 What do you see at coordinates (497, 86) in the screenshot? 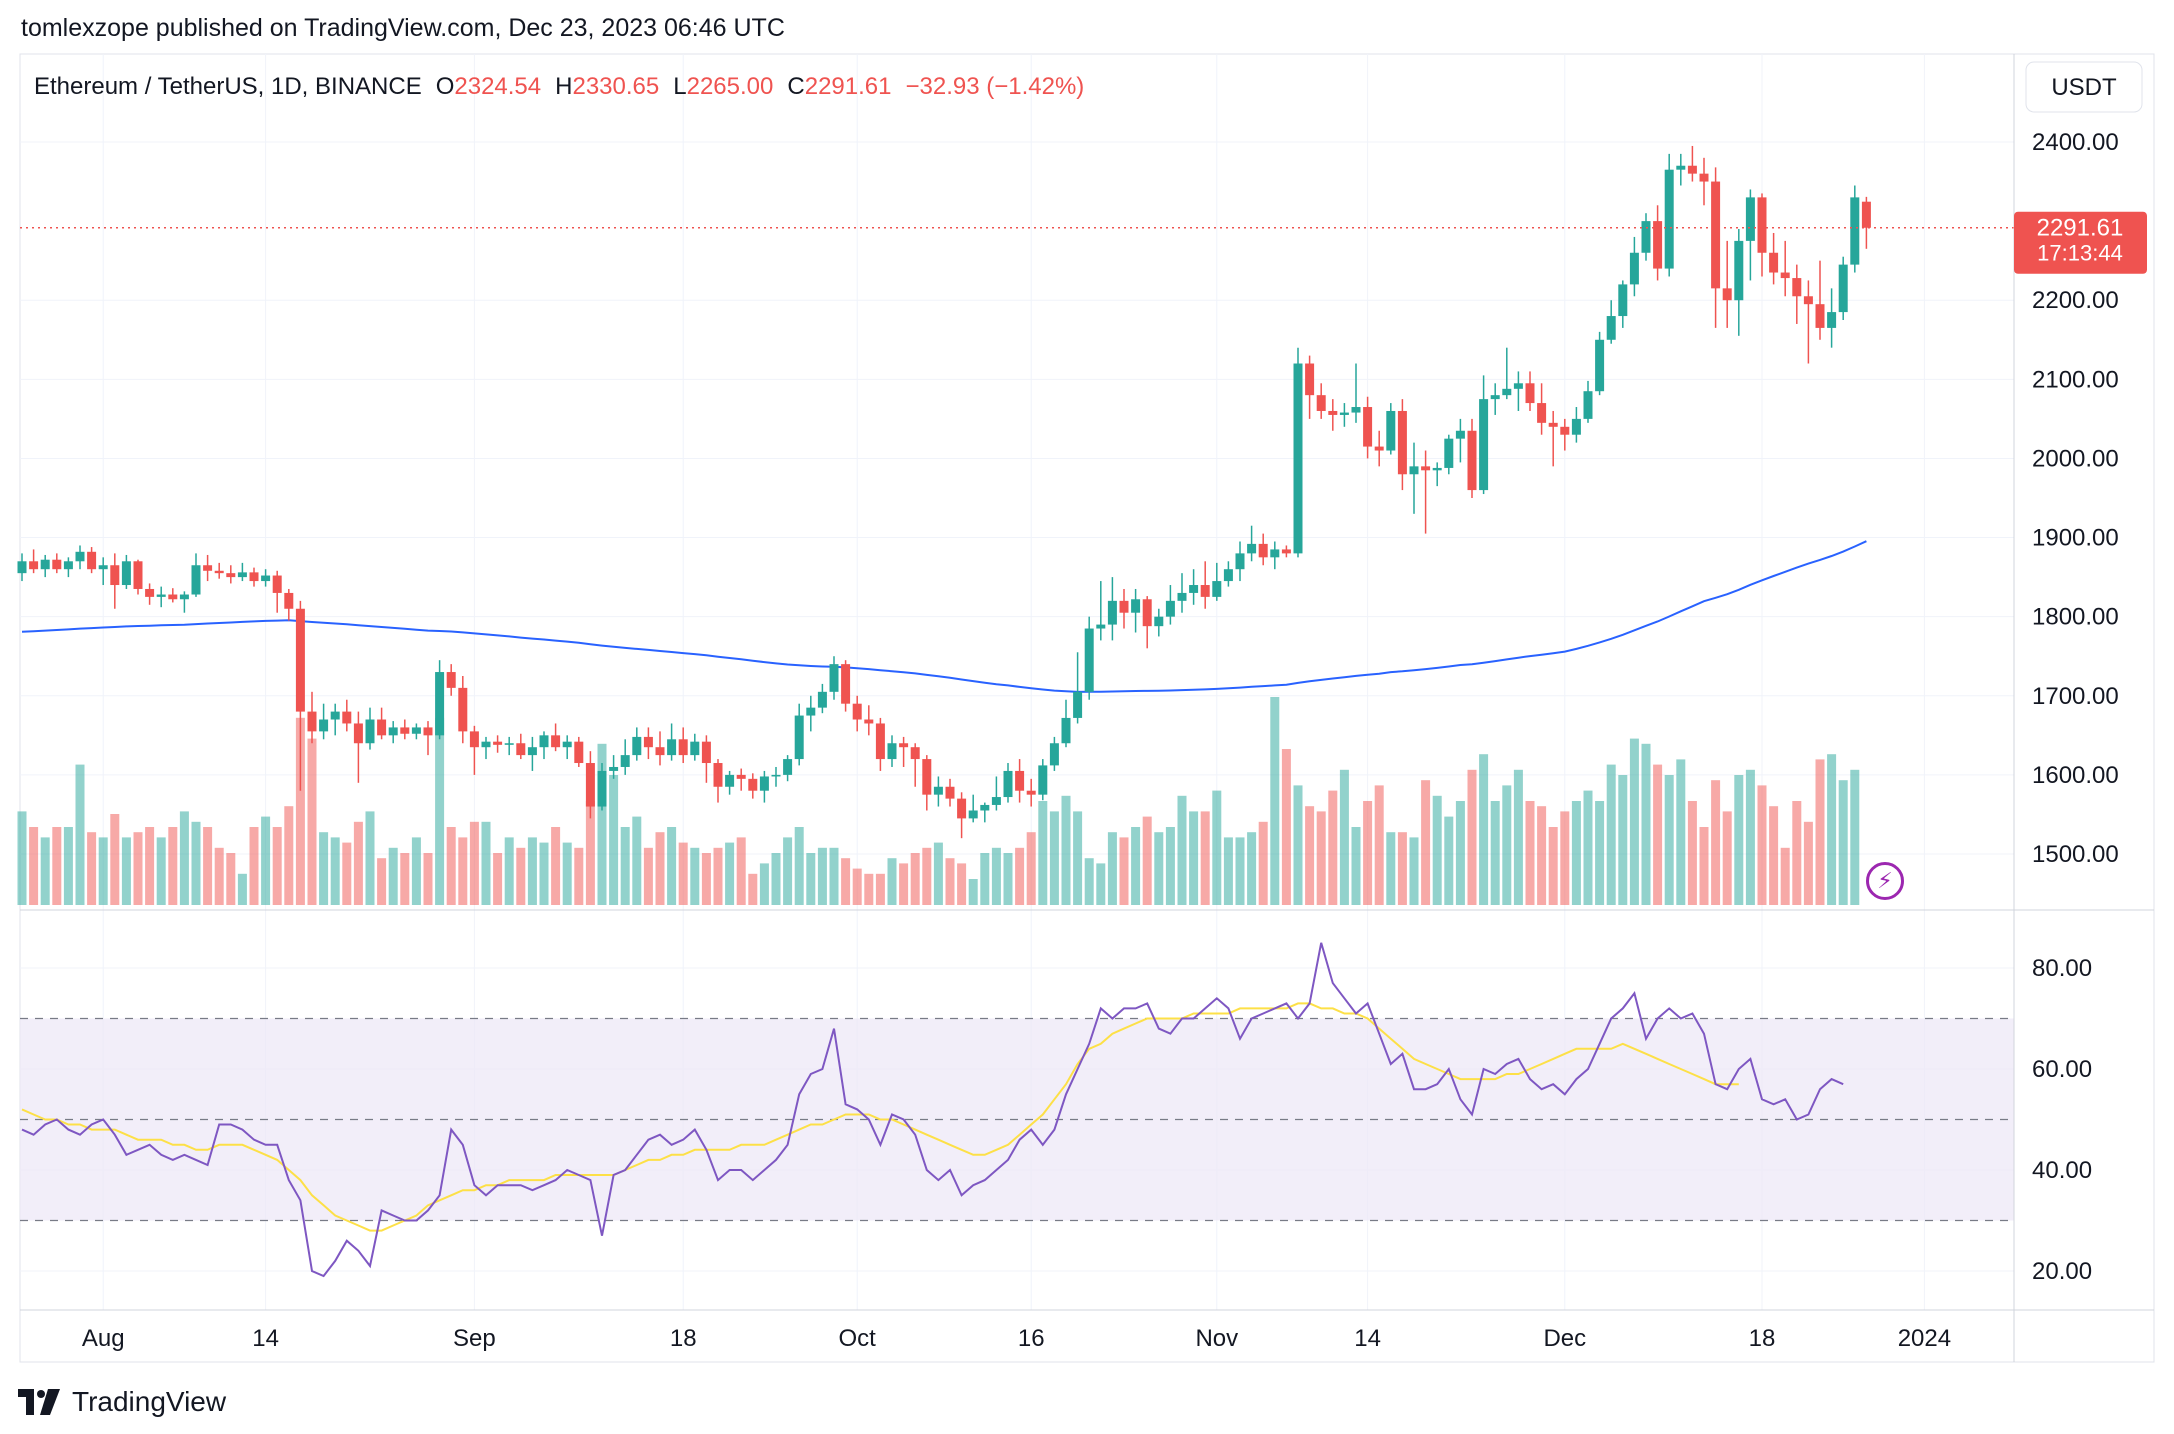
I see `legend-open-value: 2324.54` at bounding box center [497, 86].